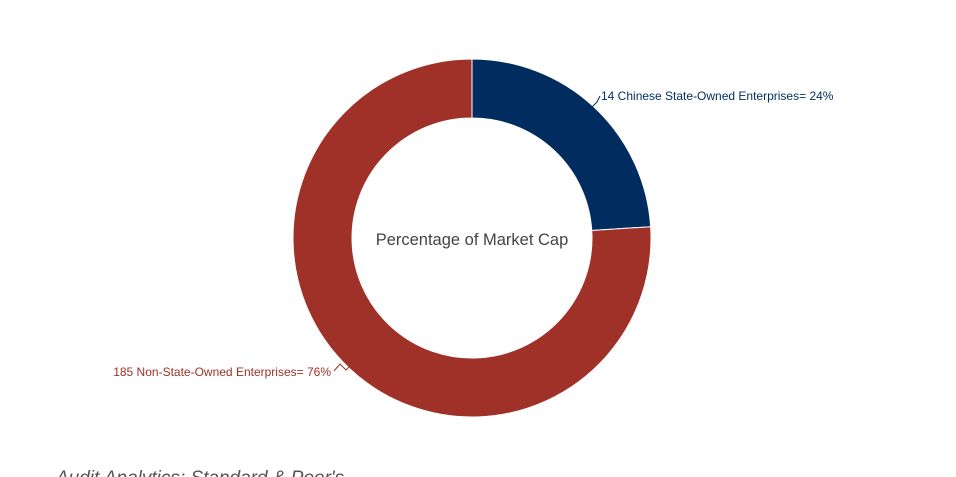 This screenshot has height=477, width=956. I want to click on slice-label-non-state-owned: 185 Non-State-Owned Enterprises= 76%, so click(222, 372).